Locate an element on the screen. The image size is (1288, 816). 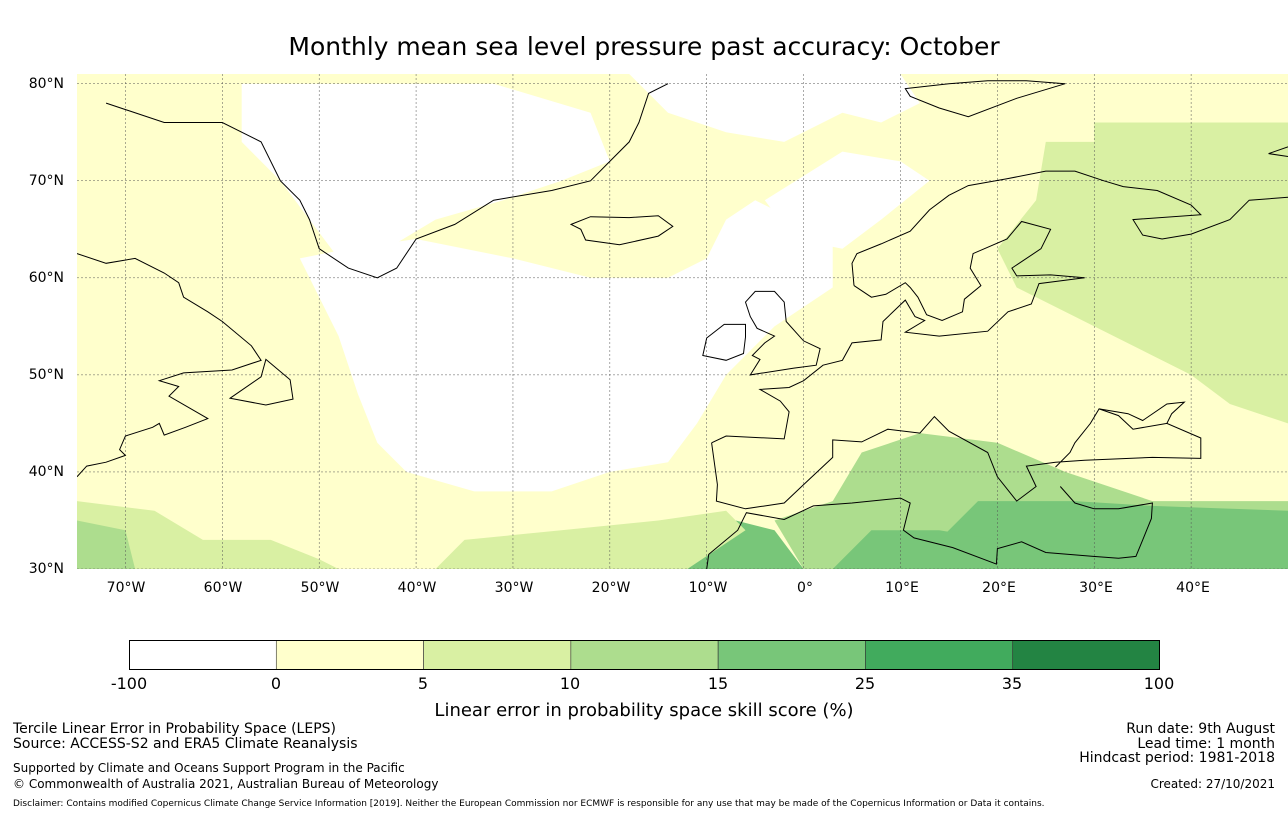
skill-region-atlantic-south is located at coordinates (208, 535).